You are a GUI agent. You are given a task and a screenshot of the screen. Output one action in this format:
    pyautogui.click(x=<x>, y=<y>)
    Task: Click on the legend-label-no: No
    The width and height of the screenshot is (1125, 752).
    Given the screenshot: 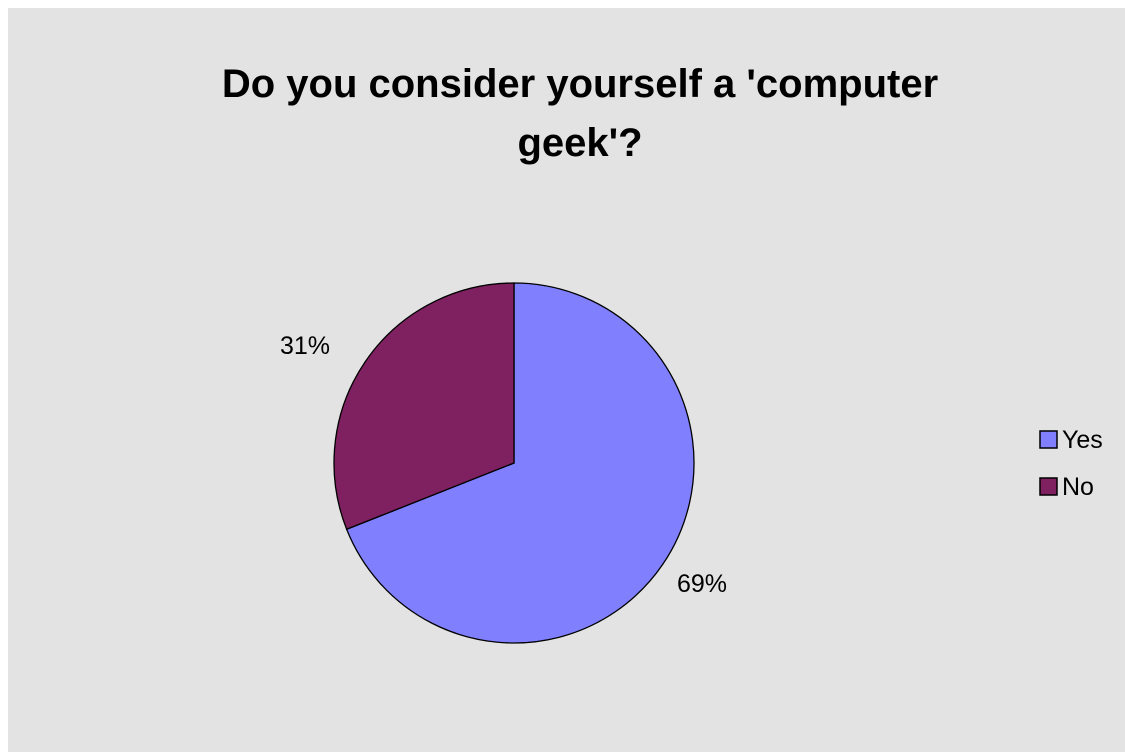 What is the action you would take?
    pyautogui.click(x=1078, y=487)
    